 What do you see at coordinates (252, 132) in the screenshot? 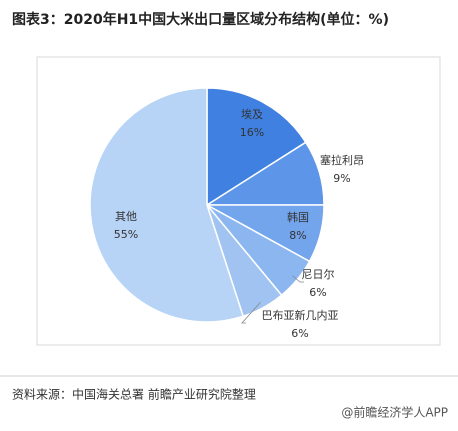
I see `value-label: 16%` at bounding box center [252, 132].